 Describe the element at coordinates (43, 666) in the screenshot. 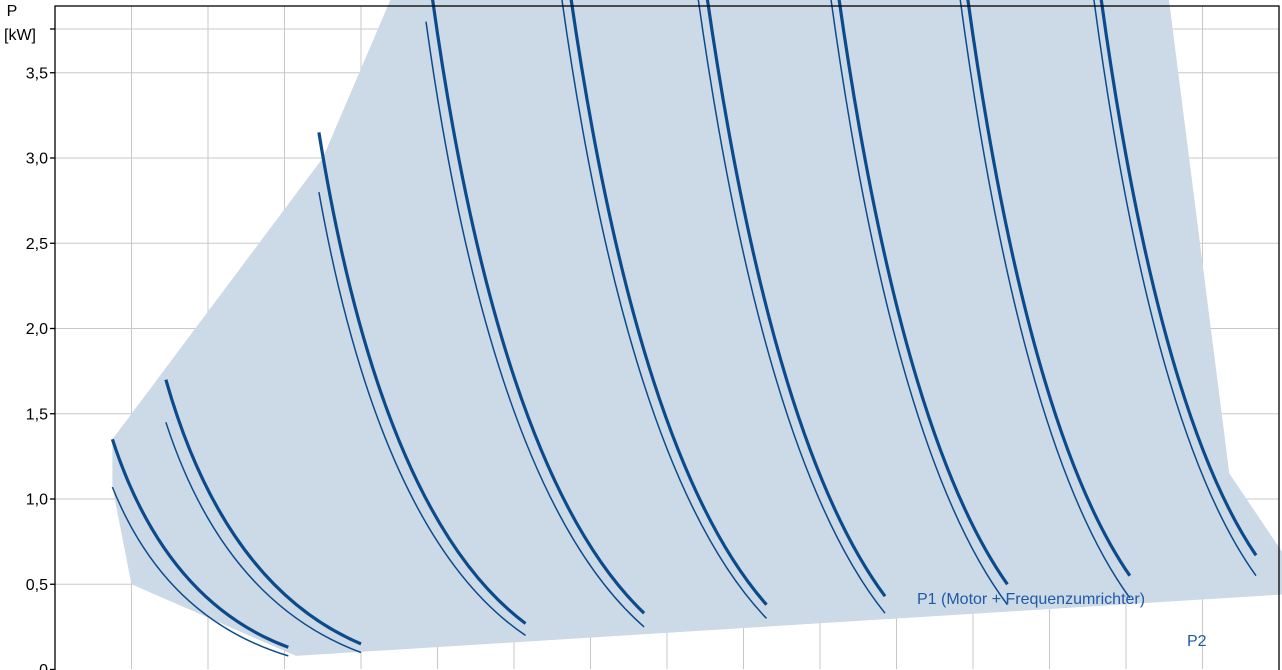

I see `y-tick-label: 0` at that location.